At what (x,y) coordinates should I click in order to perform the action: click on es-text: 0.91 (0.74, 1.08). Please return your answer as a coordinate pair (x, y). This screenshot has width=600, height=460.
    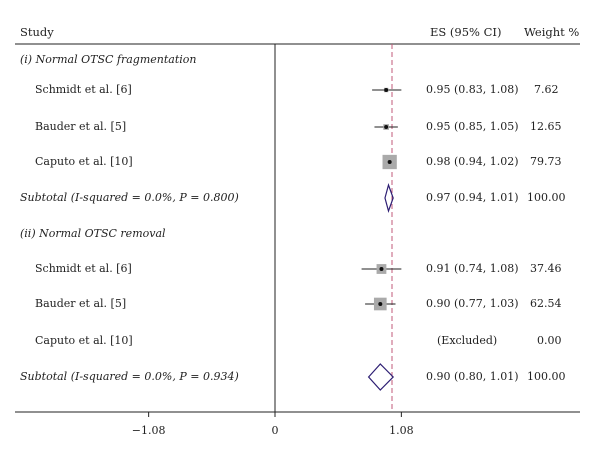
    Looking at the image, I should click on (472, 268).